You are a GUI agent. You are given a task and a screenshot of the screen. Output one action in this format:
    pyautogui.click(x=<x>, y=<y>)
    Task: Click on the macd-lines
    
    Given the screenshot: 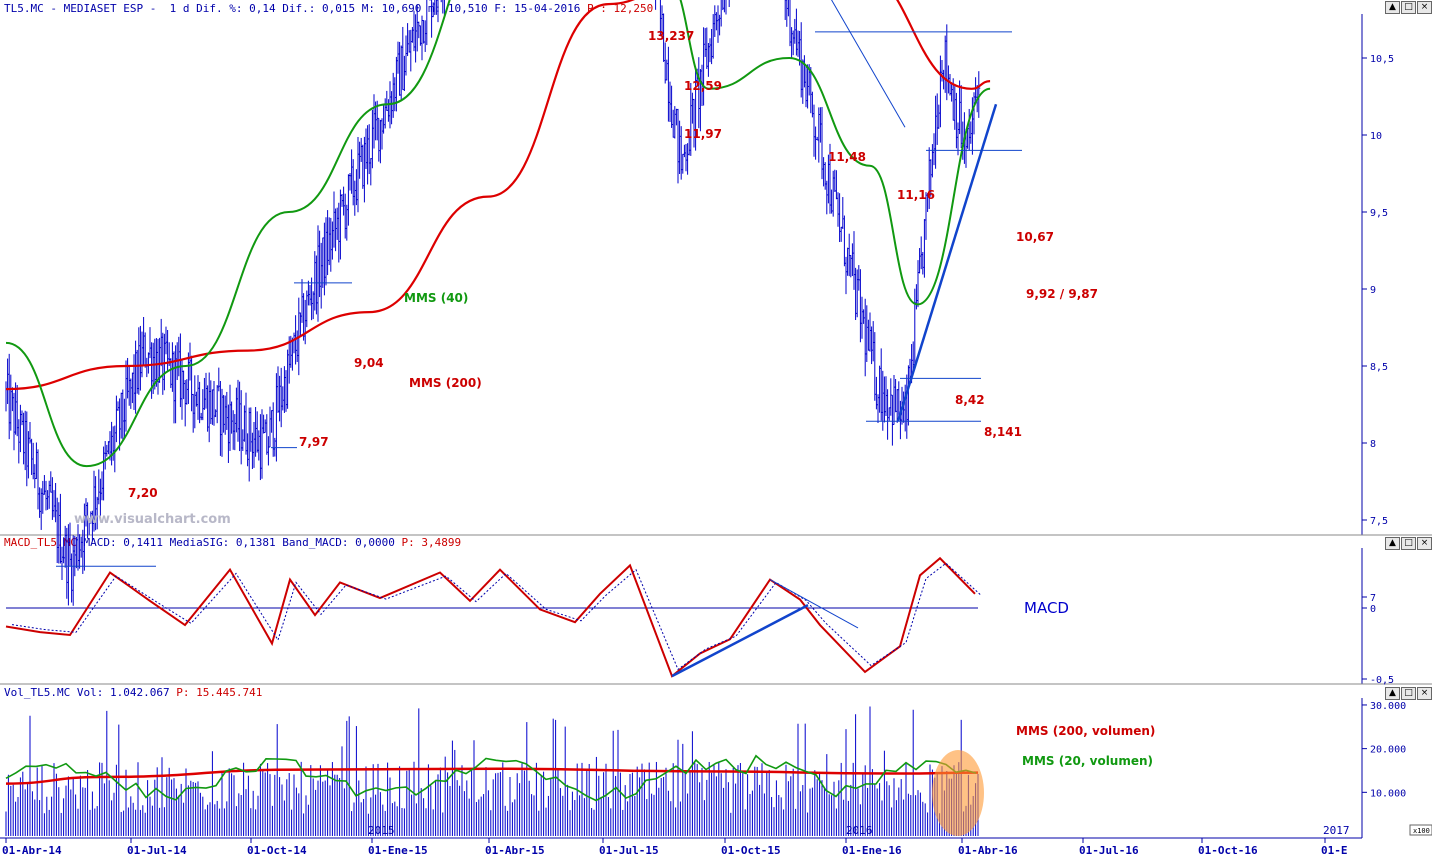 What is the action you would take?
    pyautogui.click(x=493, y=617)
    